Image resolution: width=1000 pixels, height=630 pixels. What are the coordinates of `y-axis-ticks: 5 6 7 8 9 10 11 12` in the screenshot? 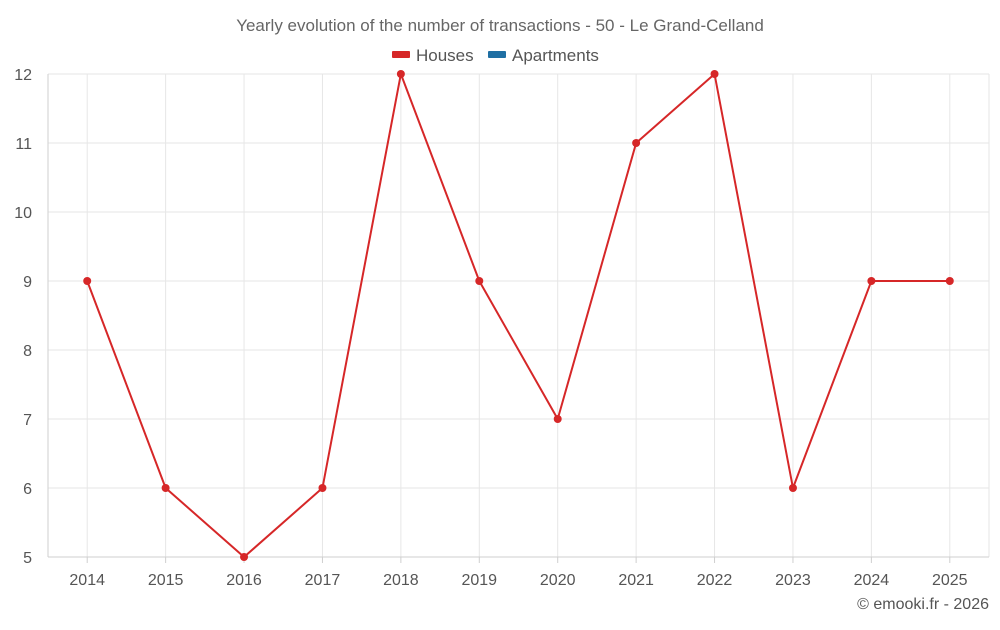 It's located at (23, 317).